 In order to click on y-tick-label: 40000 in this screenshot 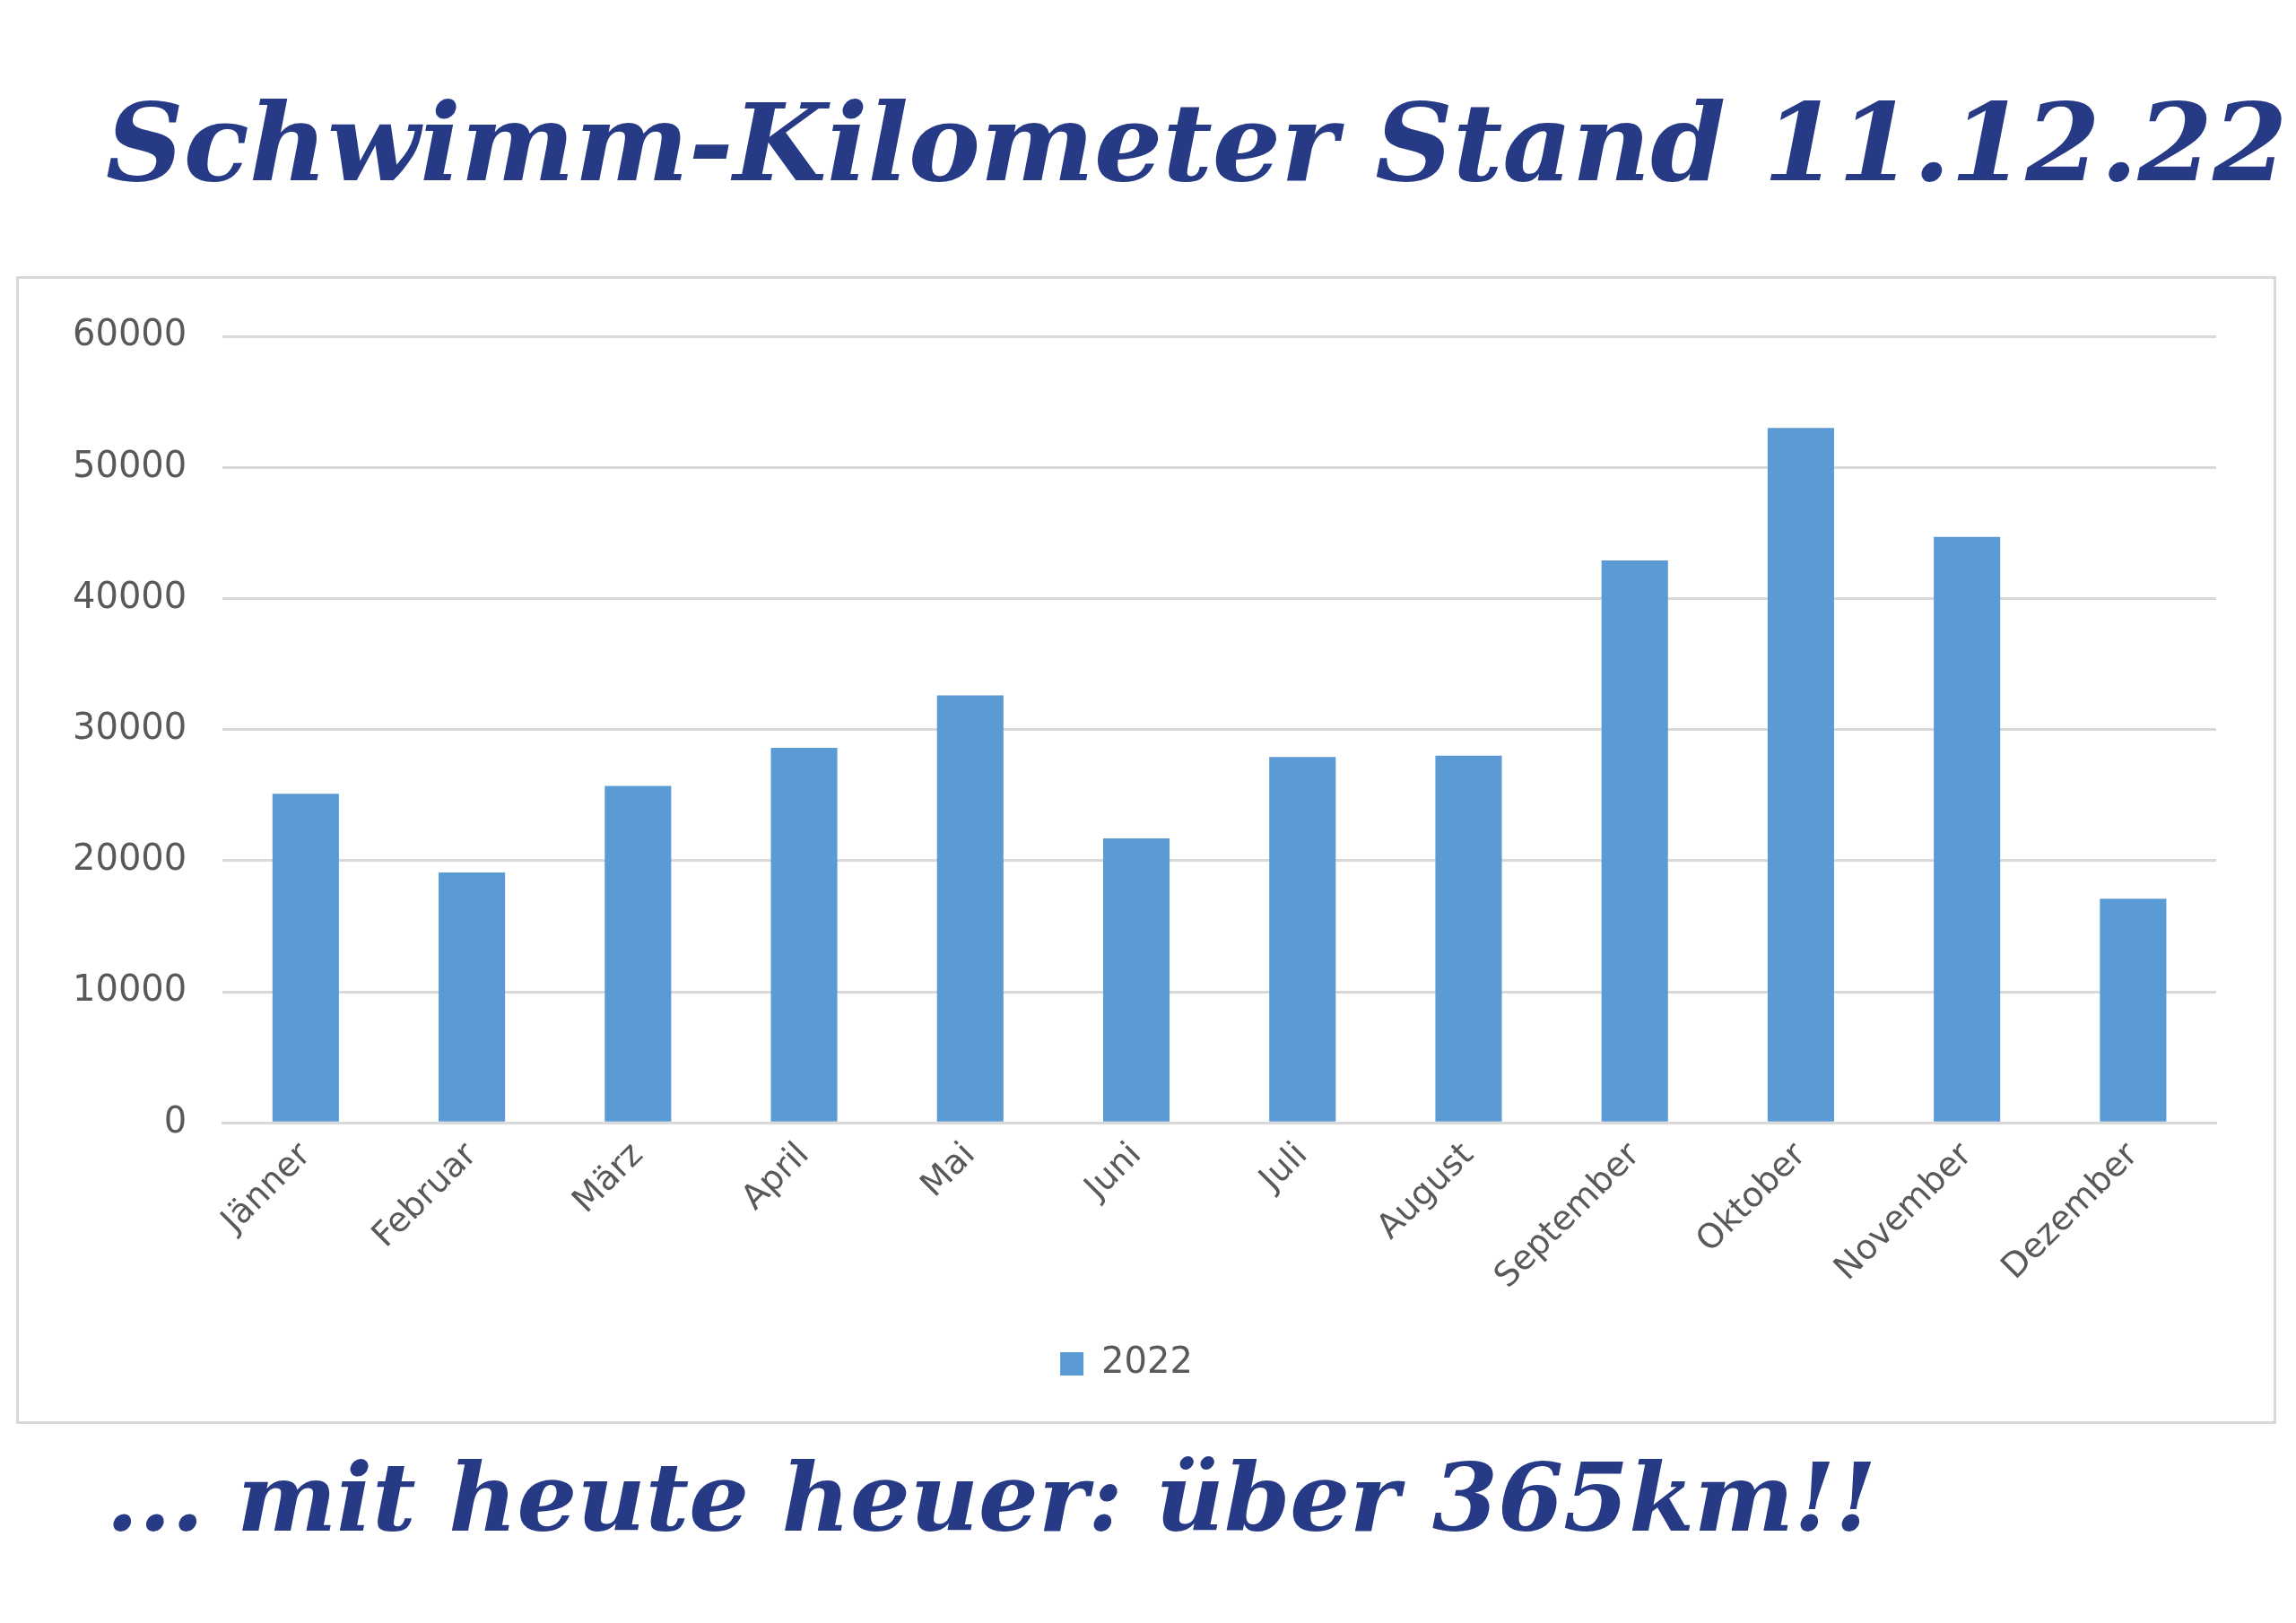, I will do `click(130, 595)`.